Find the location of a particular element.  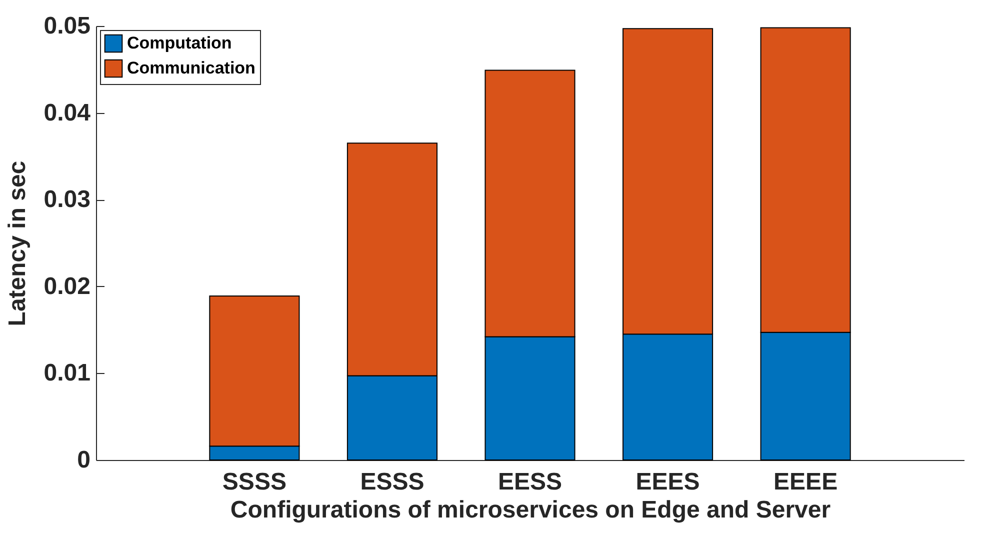

x-tick-label: EESS is located at coordinates (530, 482).